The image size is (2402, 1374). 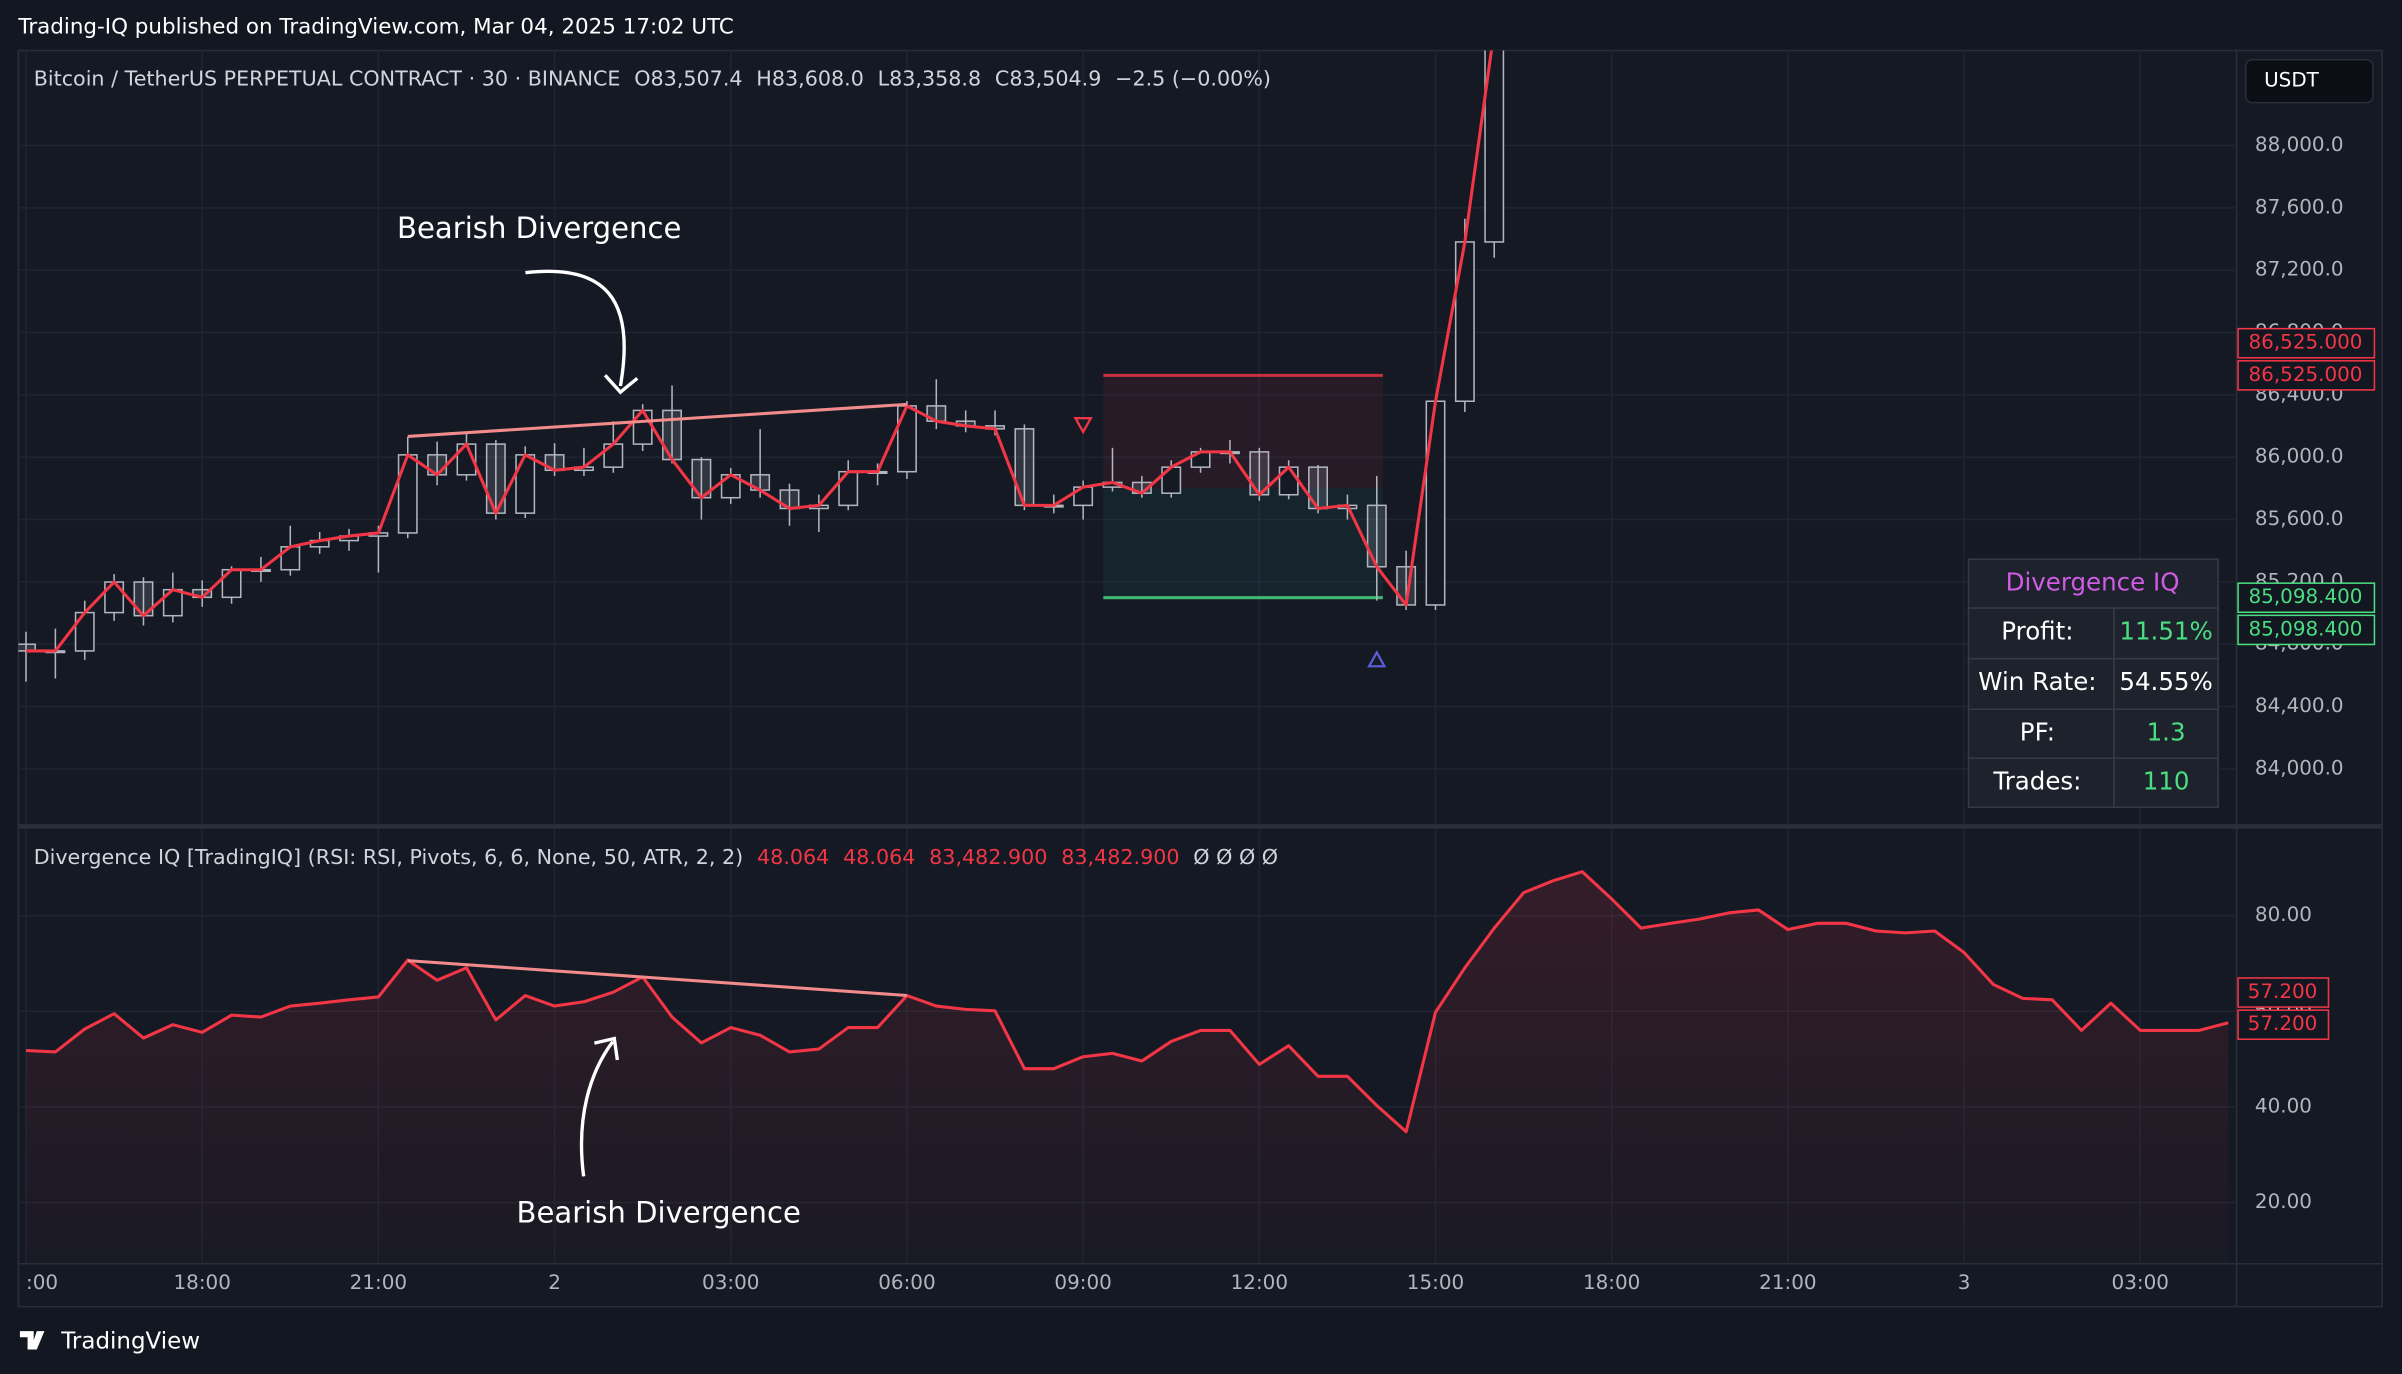 What do you see at coordinates (810, 79) in the screenshot?
I see `ohlc-high: H83,608.0` at bounding box center [810, 79].